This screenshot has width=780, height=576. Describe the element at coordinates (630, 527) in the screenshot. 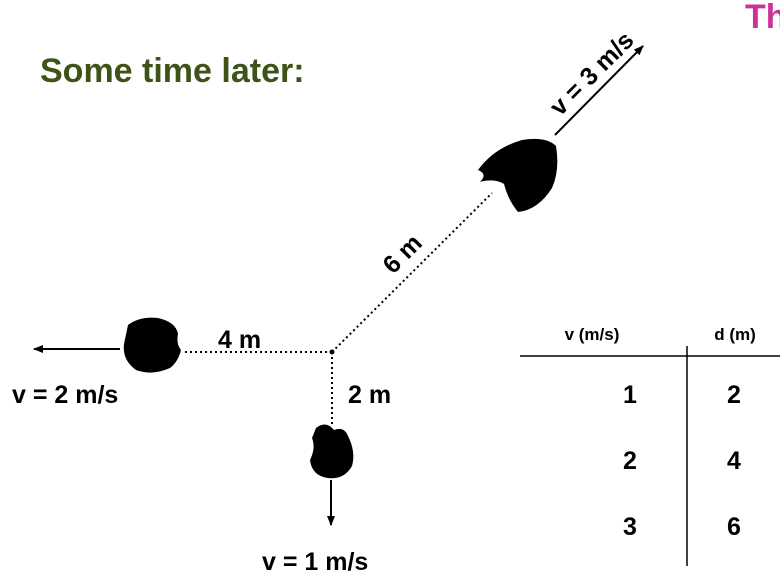

I see `table-cell: 3` at that location.